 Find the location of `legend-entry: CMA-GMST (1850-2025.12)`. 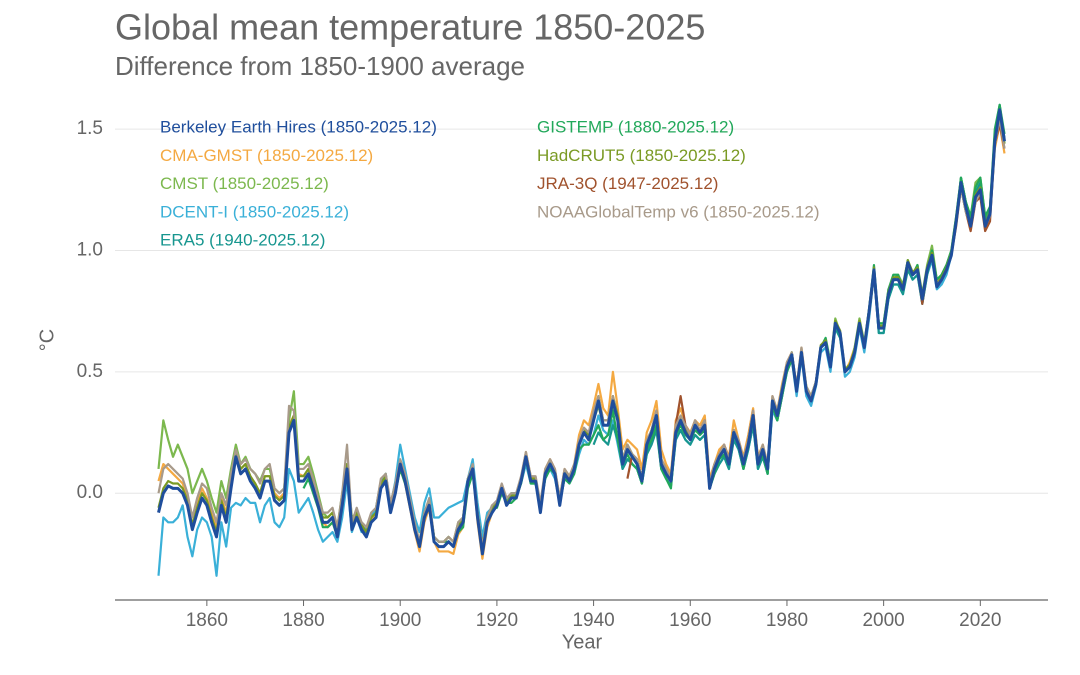

legend-entry: CMA-GMST (1850-2025.12) is located at coordinates (266, 155).